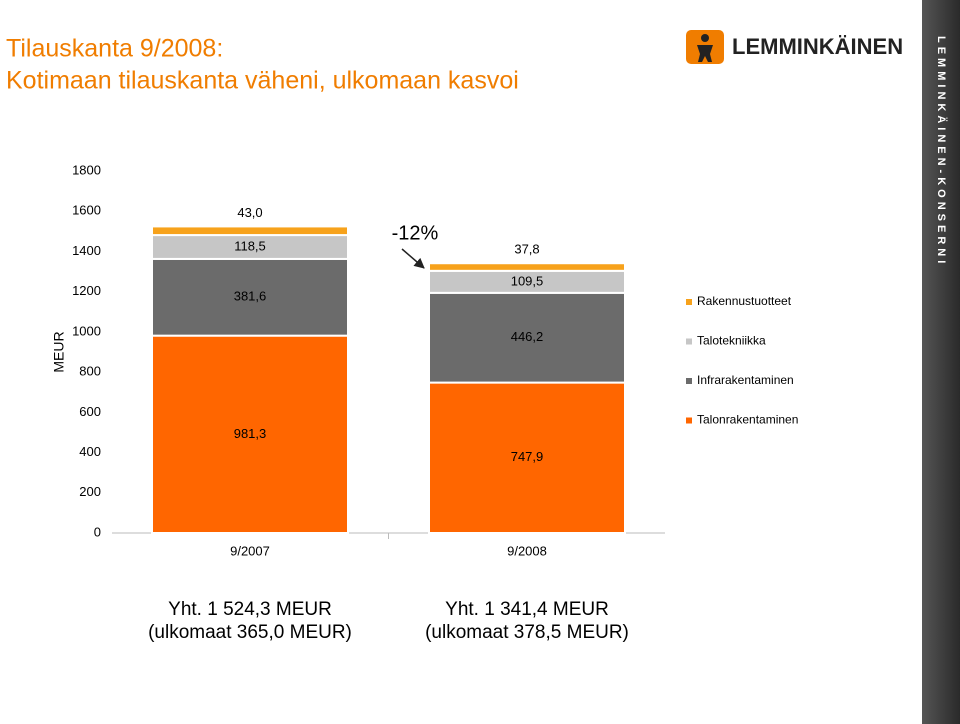 This screenshot has height=724, width=960. I want to click on y-tick-label: 1800, so click(86, 169).